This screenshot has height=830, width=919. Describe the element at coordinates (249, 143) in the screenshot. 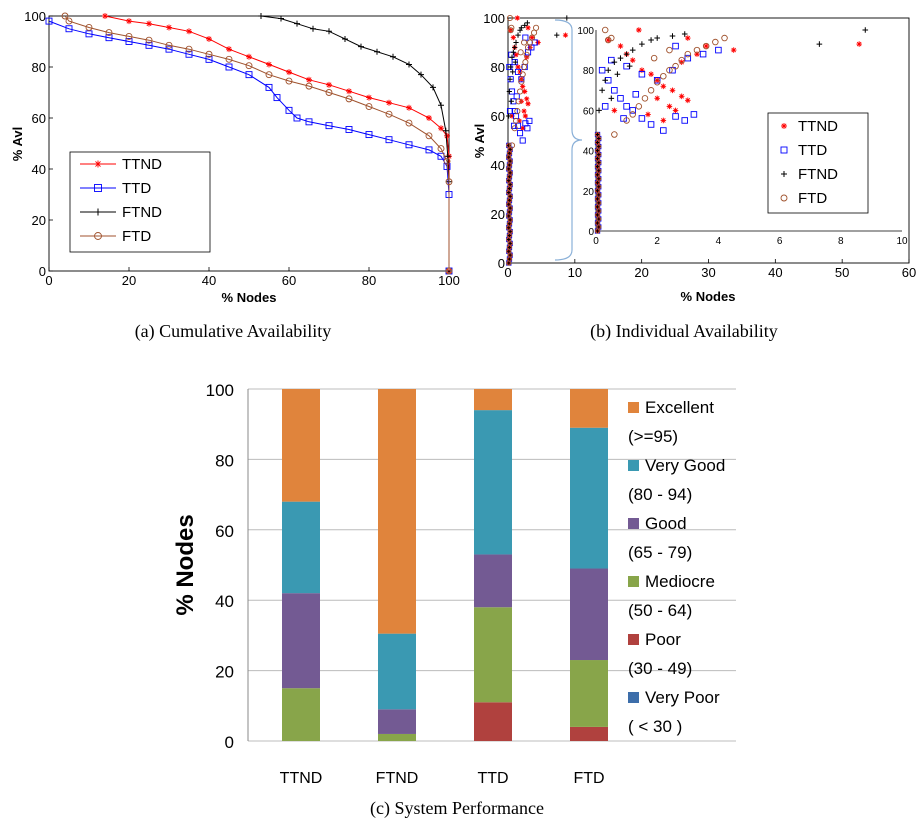

I see `chart-a-axes-frame` at that location.